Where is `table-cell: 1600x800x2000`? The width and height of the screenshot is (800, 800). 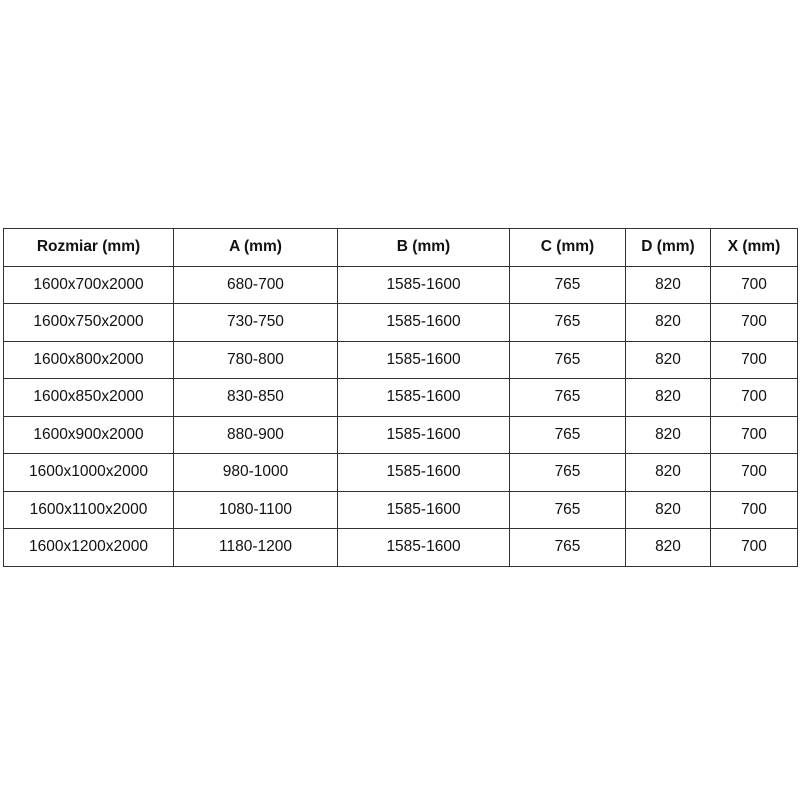 table-cell: 1600x800x2000 is located at coordinates (88, 359).